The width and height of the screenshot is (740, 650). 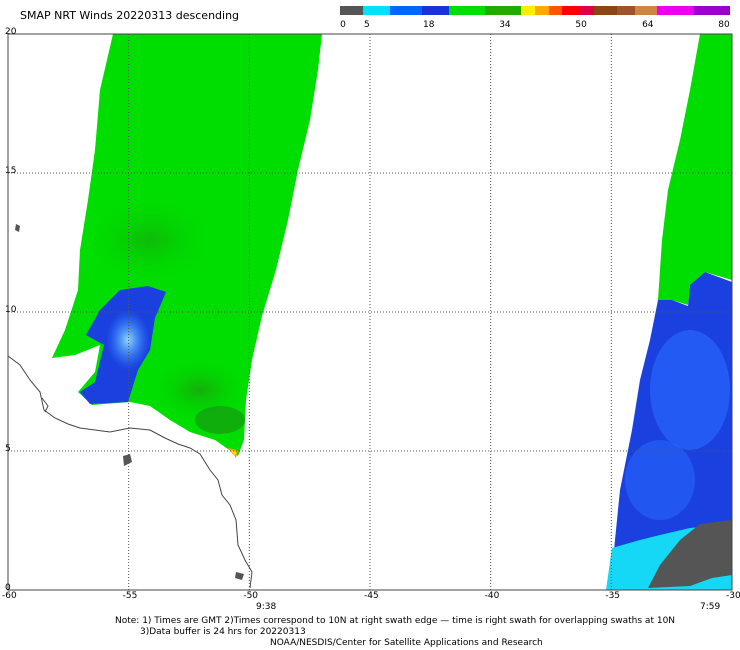 I want to click on colorbar-label: 80, so click(x=724, y=25).